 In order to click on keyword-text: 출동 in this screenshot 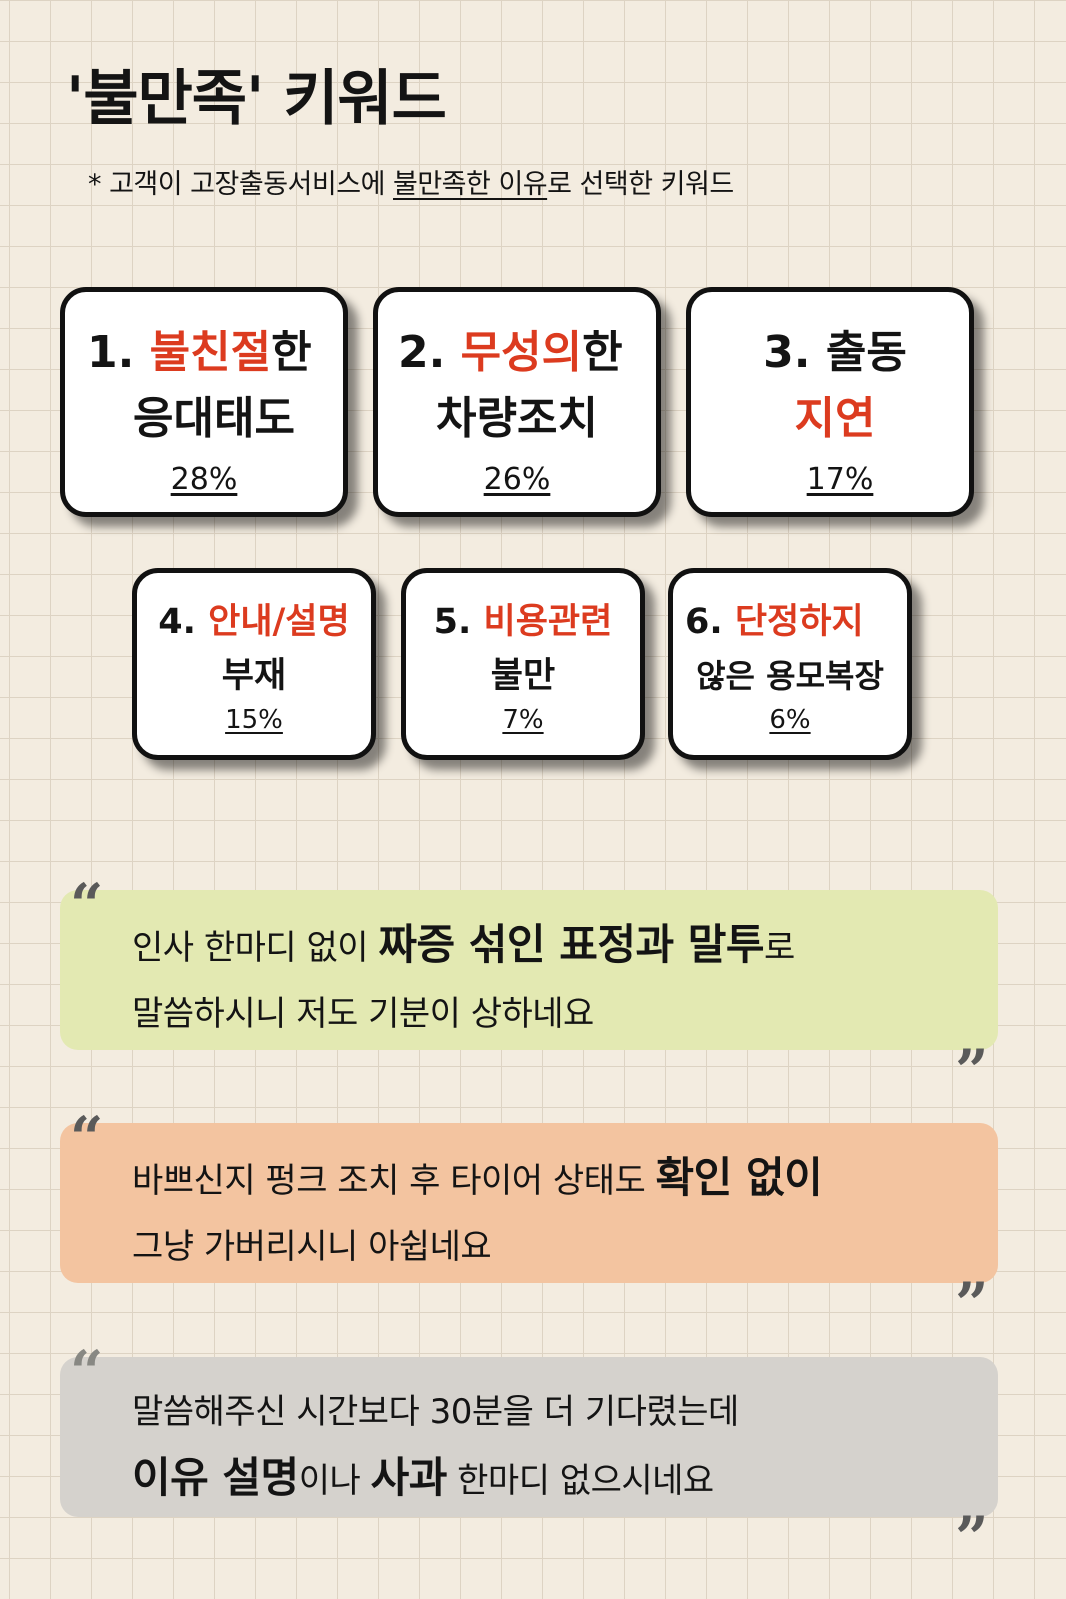, I will do `click(866, 352)`.